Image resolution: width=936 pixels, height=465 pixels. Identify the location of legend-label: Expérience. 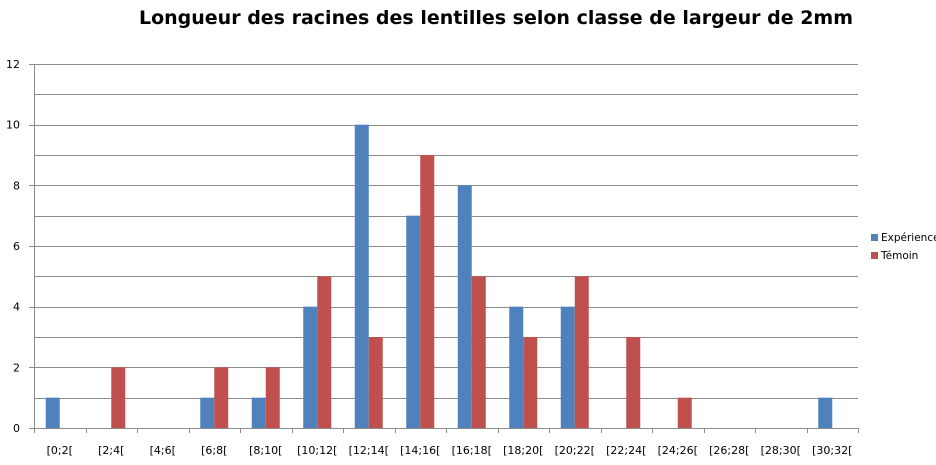
(908, 238).